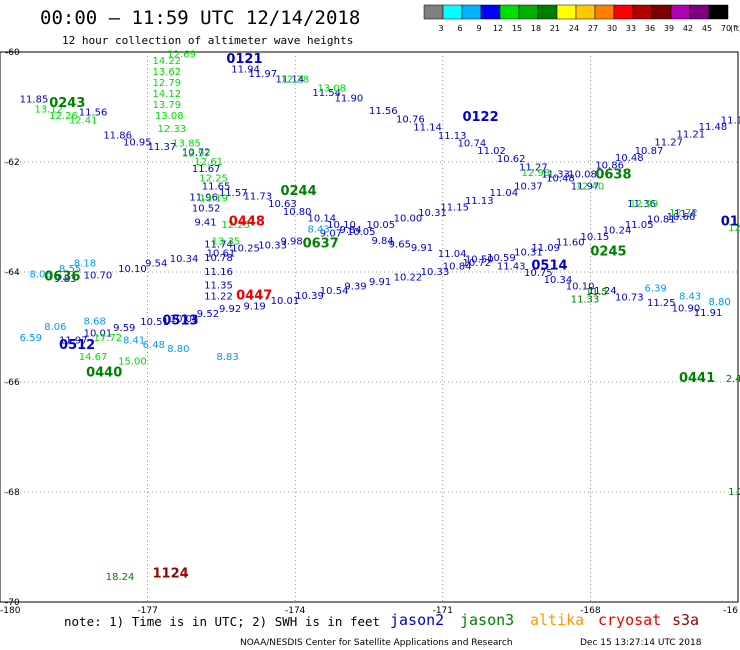 Image resolution: width=740 pixels, height=650 pixels. Describe the element at coordinates (245, 249) in the screenshot. I see `data-point-label: 10.25` at that location.